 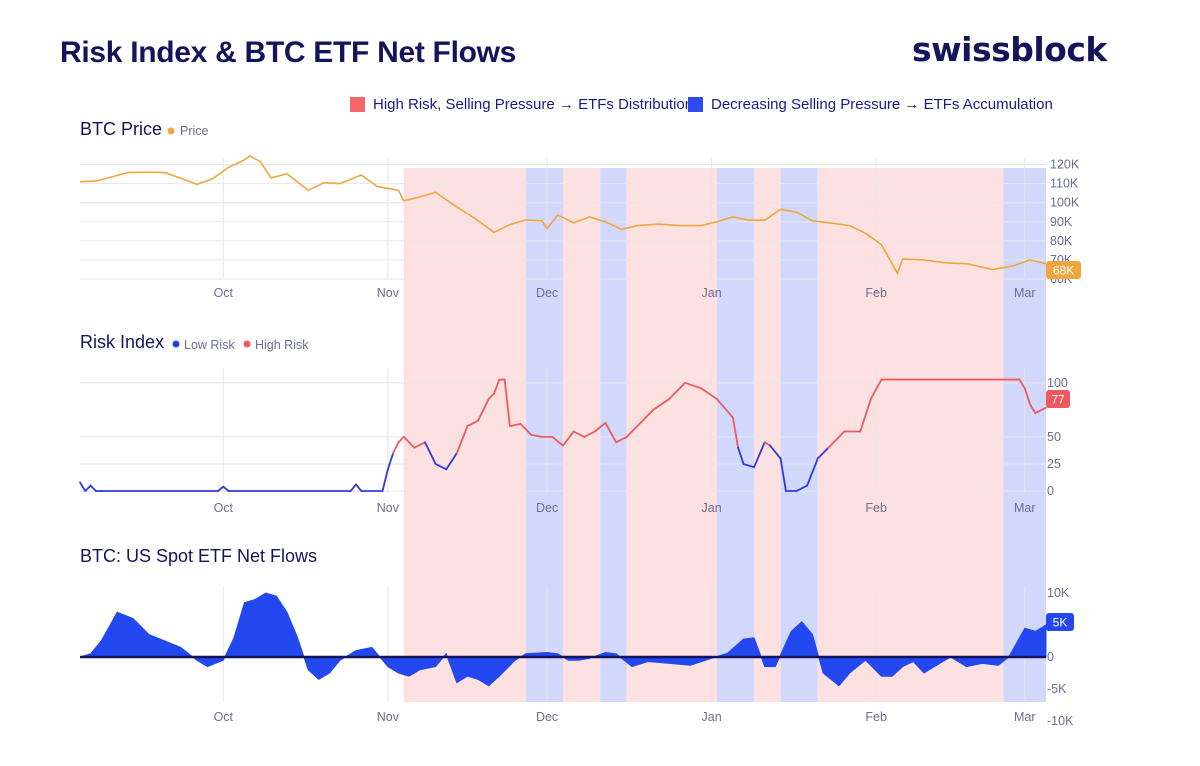 I want to click on flows-panel-title: BTC: US Spot ETF Net Flows, so click(x=198, y=556).